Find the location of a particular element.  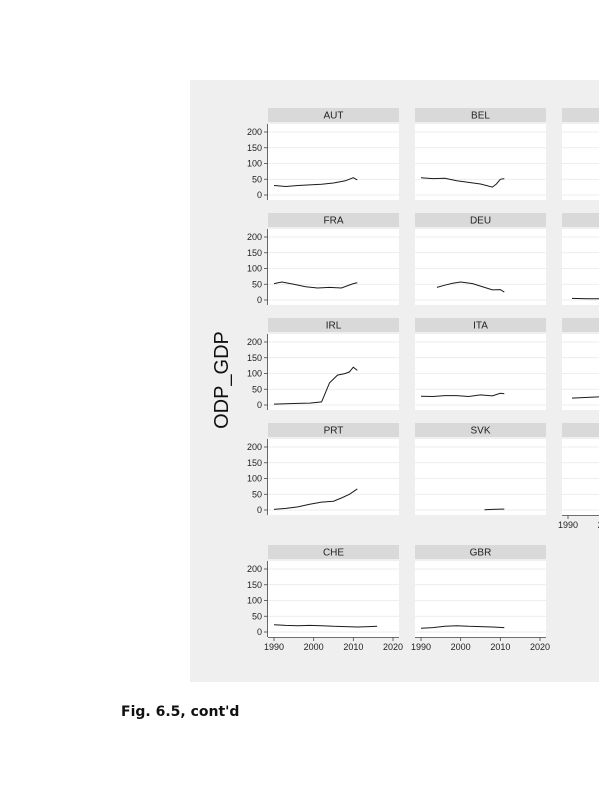

facet-panel: PRT 0 50 100 150 200 is located at coordinates (323, 469).